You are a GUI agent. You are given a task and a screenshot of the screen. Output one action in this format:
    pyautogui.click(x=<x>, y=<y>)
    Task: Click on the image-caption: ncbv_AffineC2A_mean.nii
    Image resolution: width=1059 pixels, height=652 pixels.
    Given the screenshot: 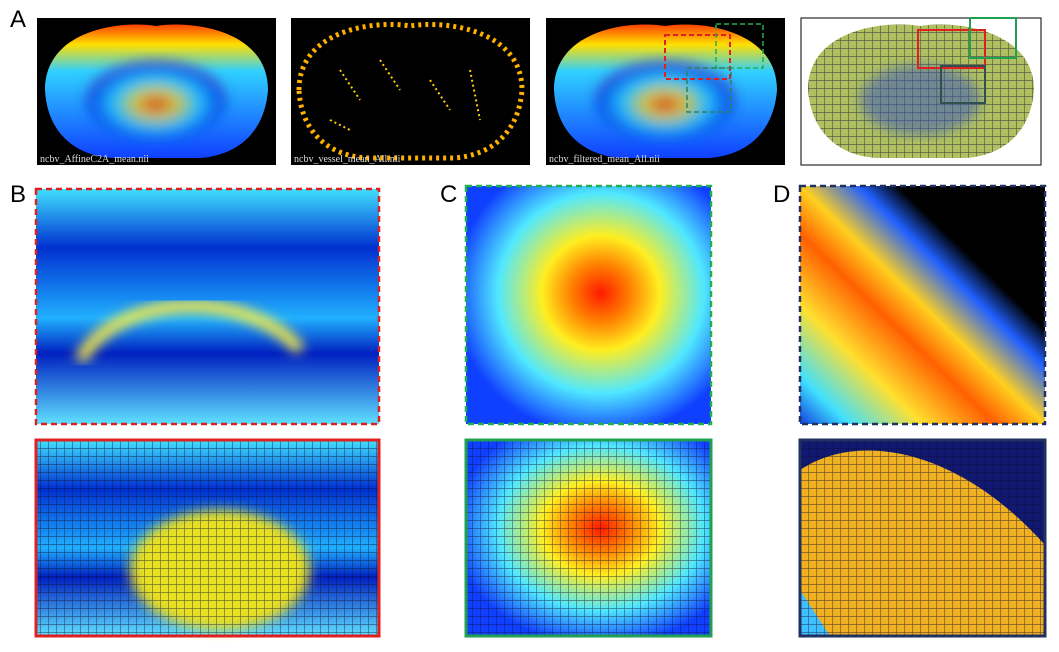 What is the action you would take?
    pyautogui.click(x=94, y=159)
    